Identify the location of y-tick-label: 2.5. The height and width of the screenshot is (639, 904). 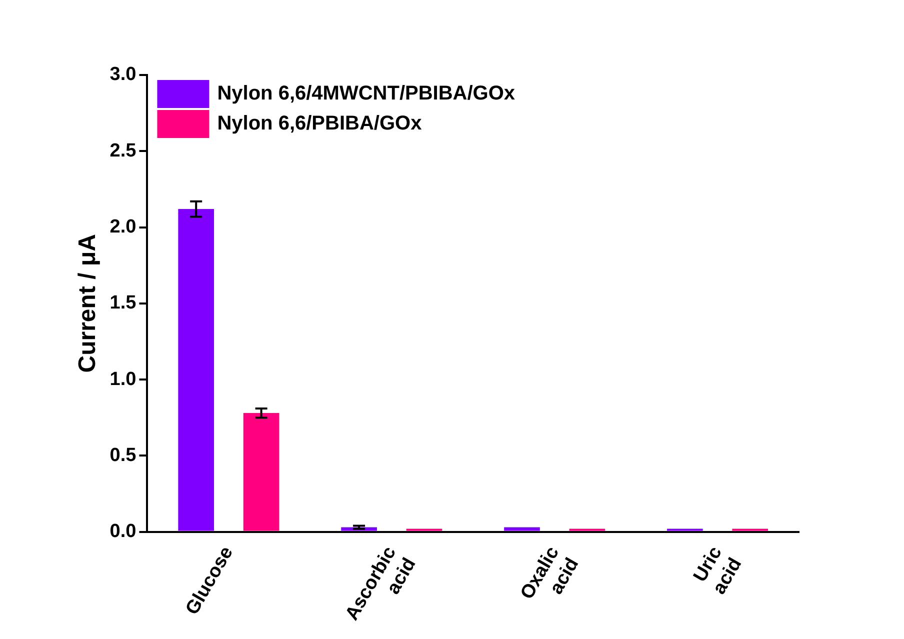
(123, 151).